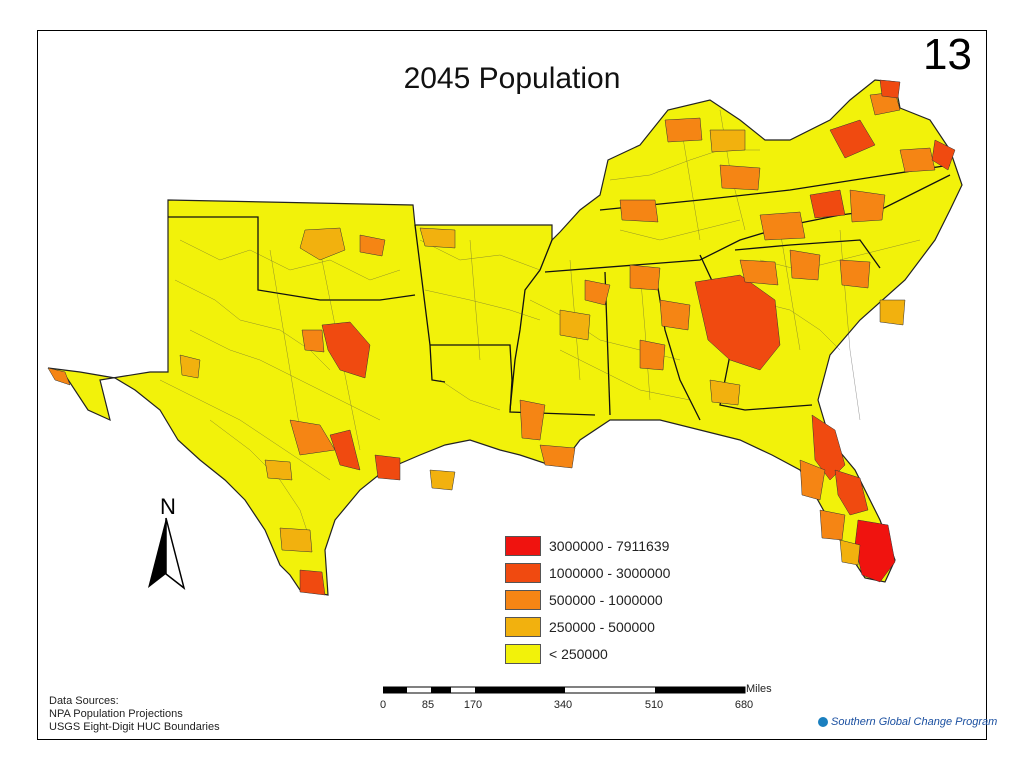  I want to click on legend-item: 500000 - 1000000, so click(587, 599).